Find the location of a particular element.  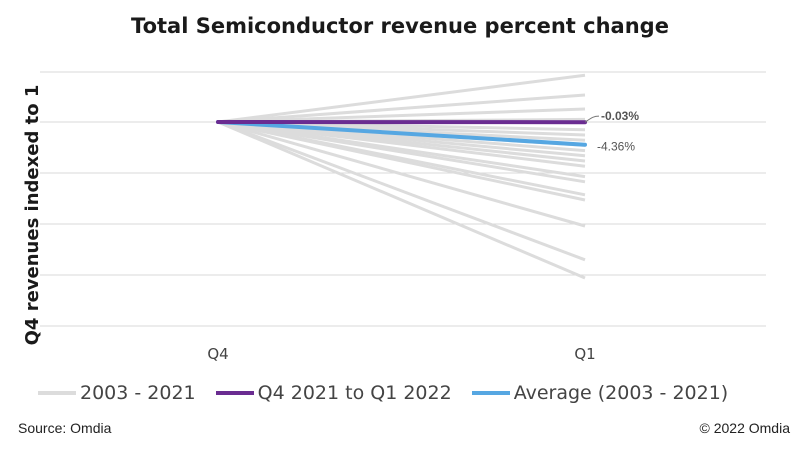

legend-swatch-average is located at coordinates (490, 393).